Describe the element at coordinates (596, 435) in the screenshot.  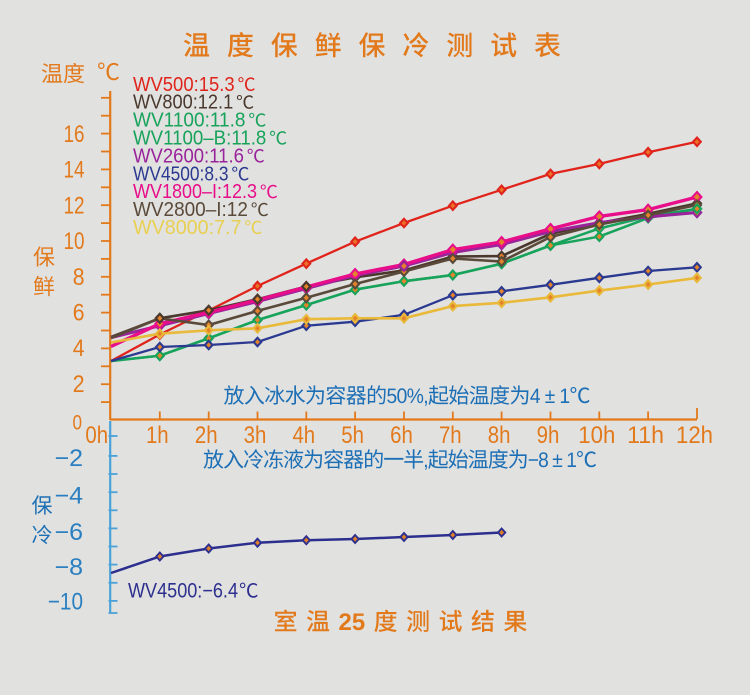
I see `svg-text: 10h` at that location.